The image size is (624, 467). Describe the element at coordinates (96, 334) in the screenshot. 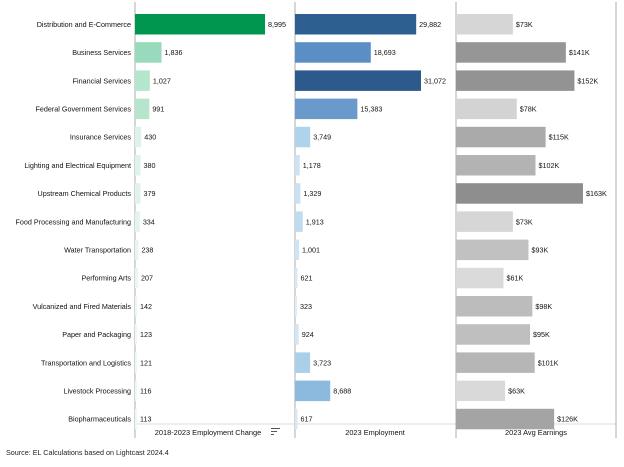

I see `category-label: Paper and Packaging` at that location.